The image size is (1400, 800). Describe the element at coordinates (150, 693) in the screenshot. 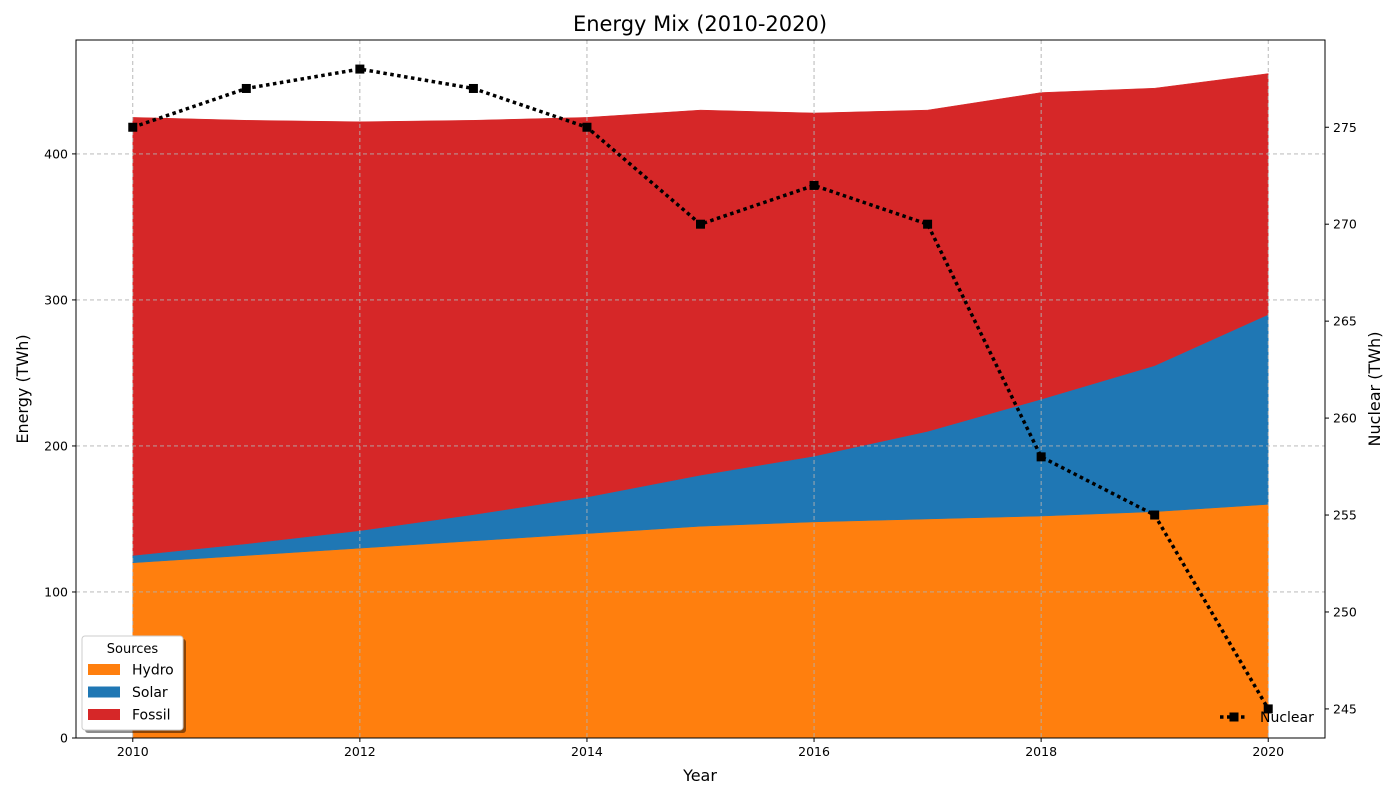

I see `legend-label-solar: Solar` at that location.